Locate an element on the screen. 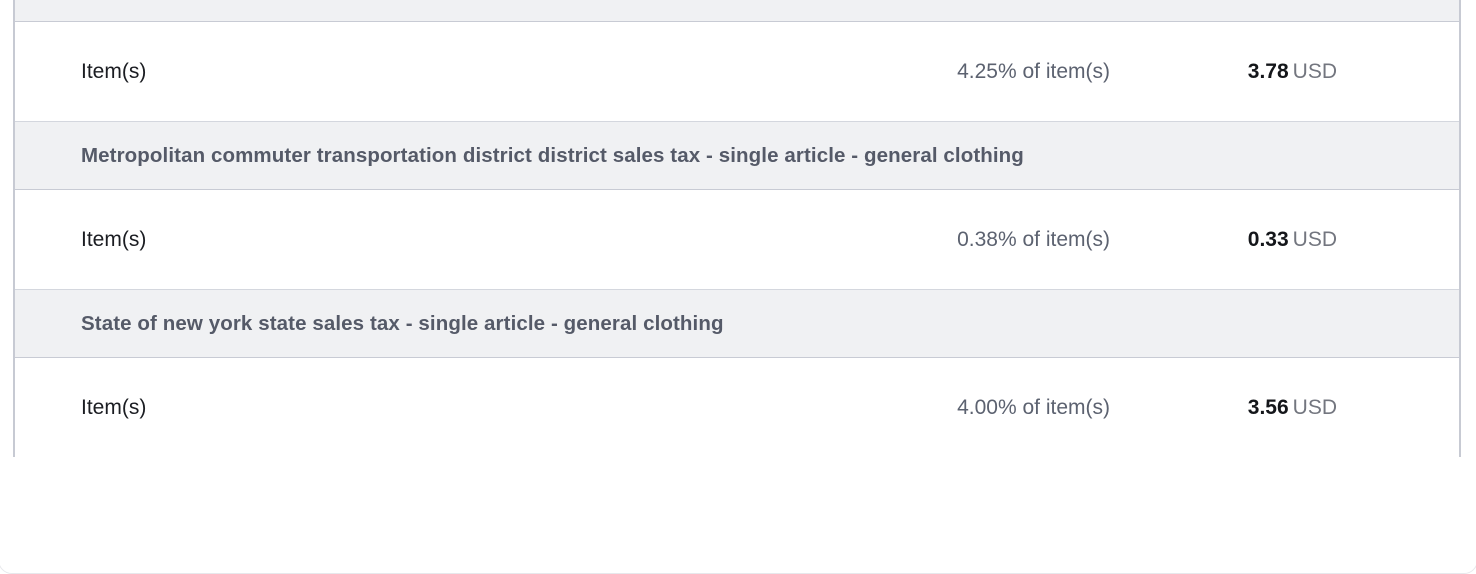 The height and width of the screenshot is (574, 1476). row-rate: 0.38% of item(s) is located at coordinates (1033, 239).